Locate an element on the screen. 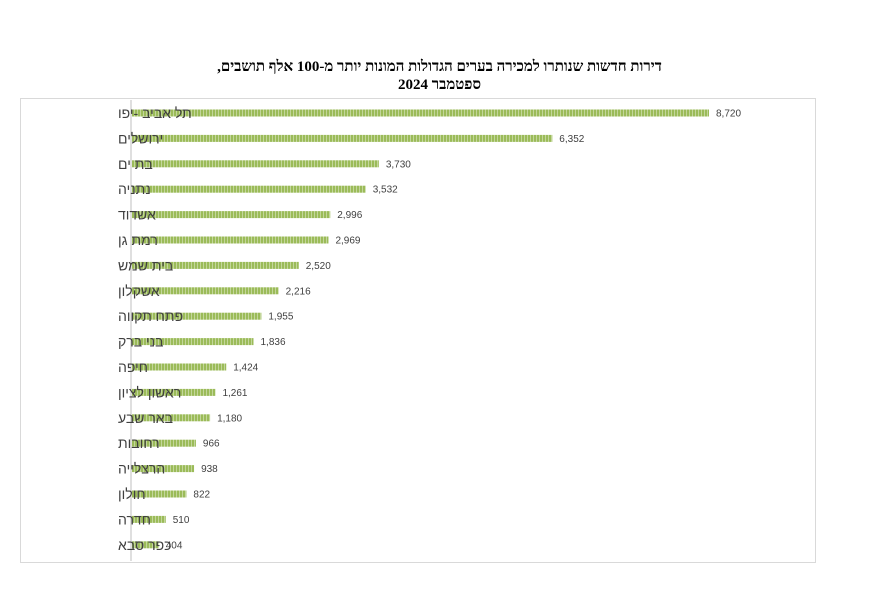  category-label: פתח תקווה is located at coordinates (150, 316).